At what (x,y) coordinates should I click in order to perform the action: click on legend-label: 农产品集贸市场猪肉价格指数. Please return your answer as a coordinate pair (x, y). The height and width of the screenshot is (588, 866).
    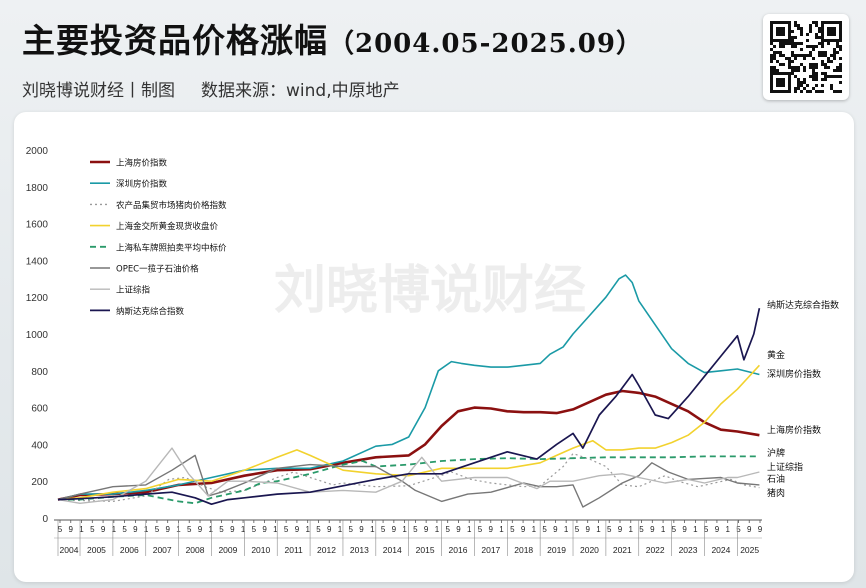
    Looking at the image, I should click on (171, 205).